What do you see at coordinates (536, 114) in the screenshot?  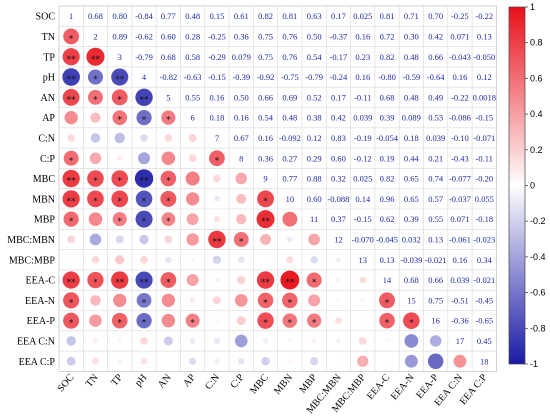 I see `colorbar-tick-label: 0.4` at bounding box center [536, 114].